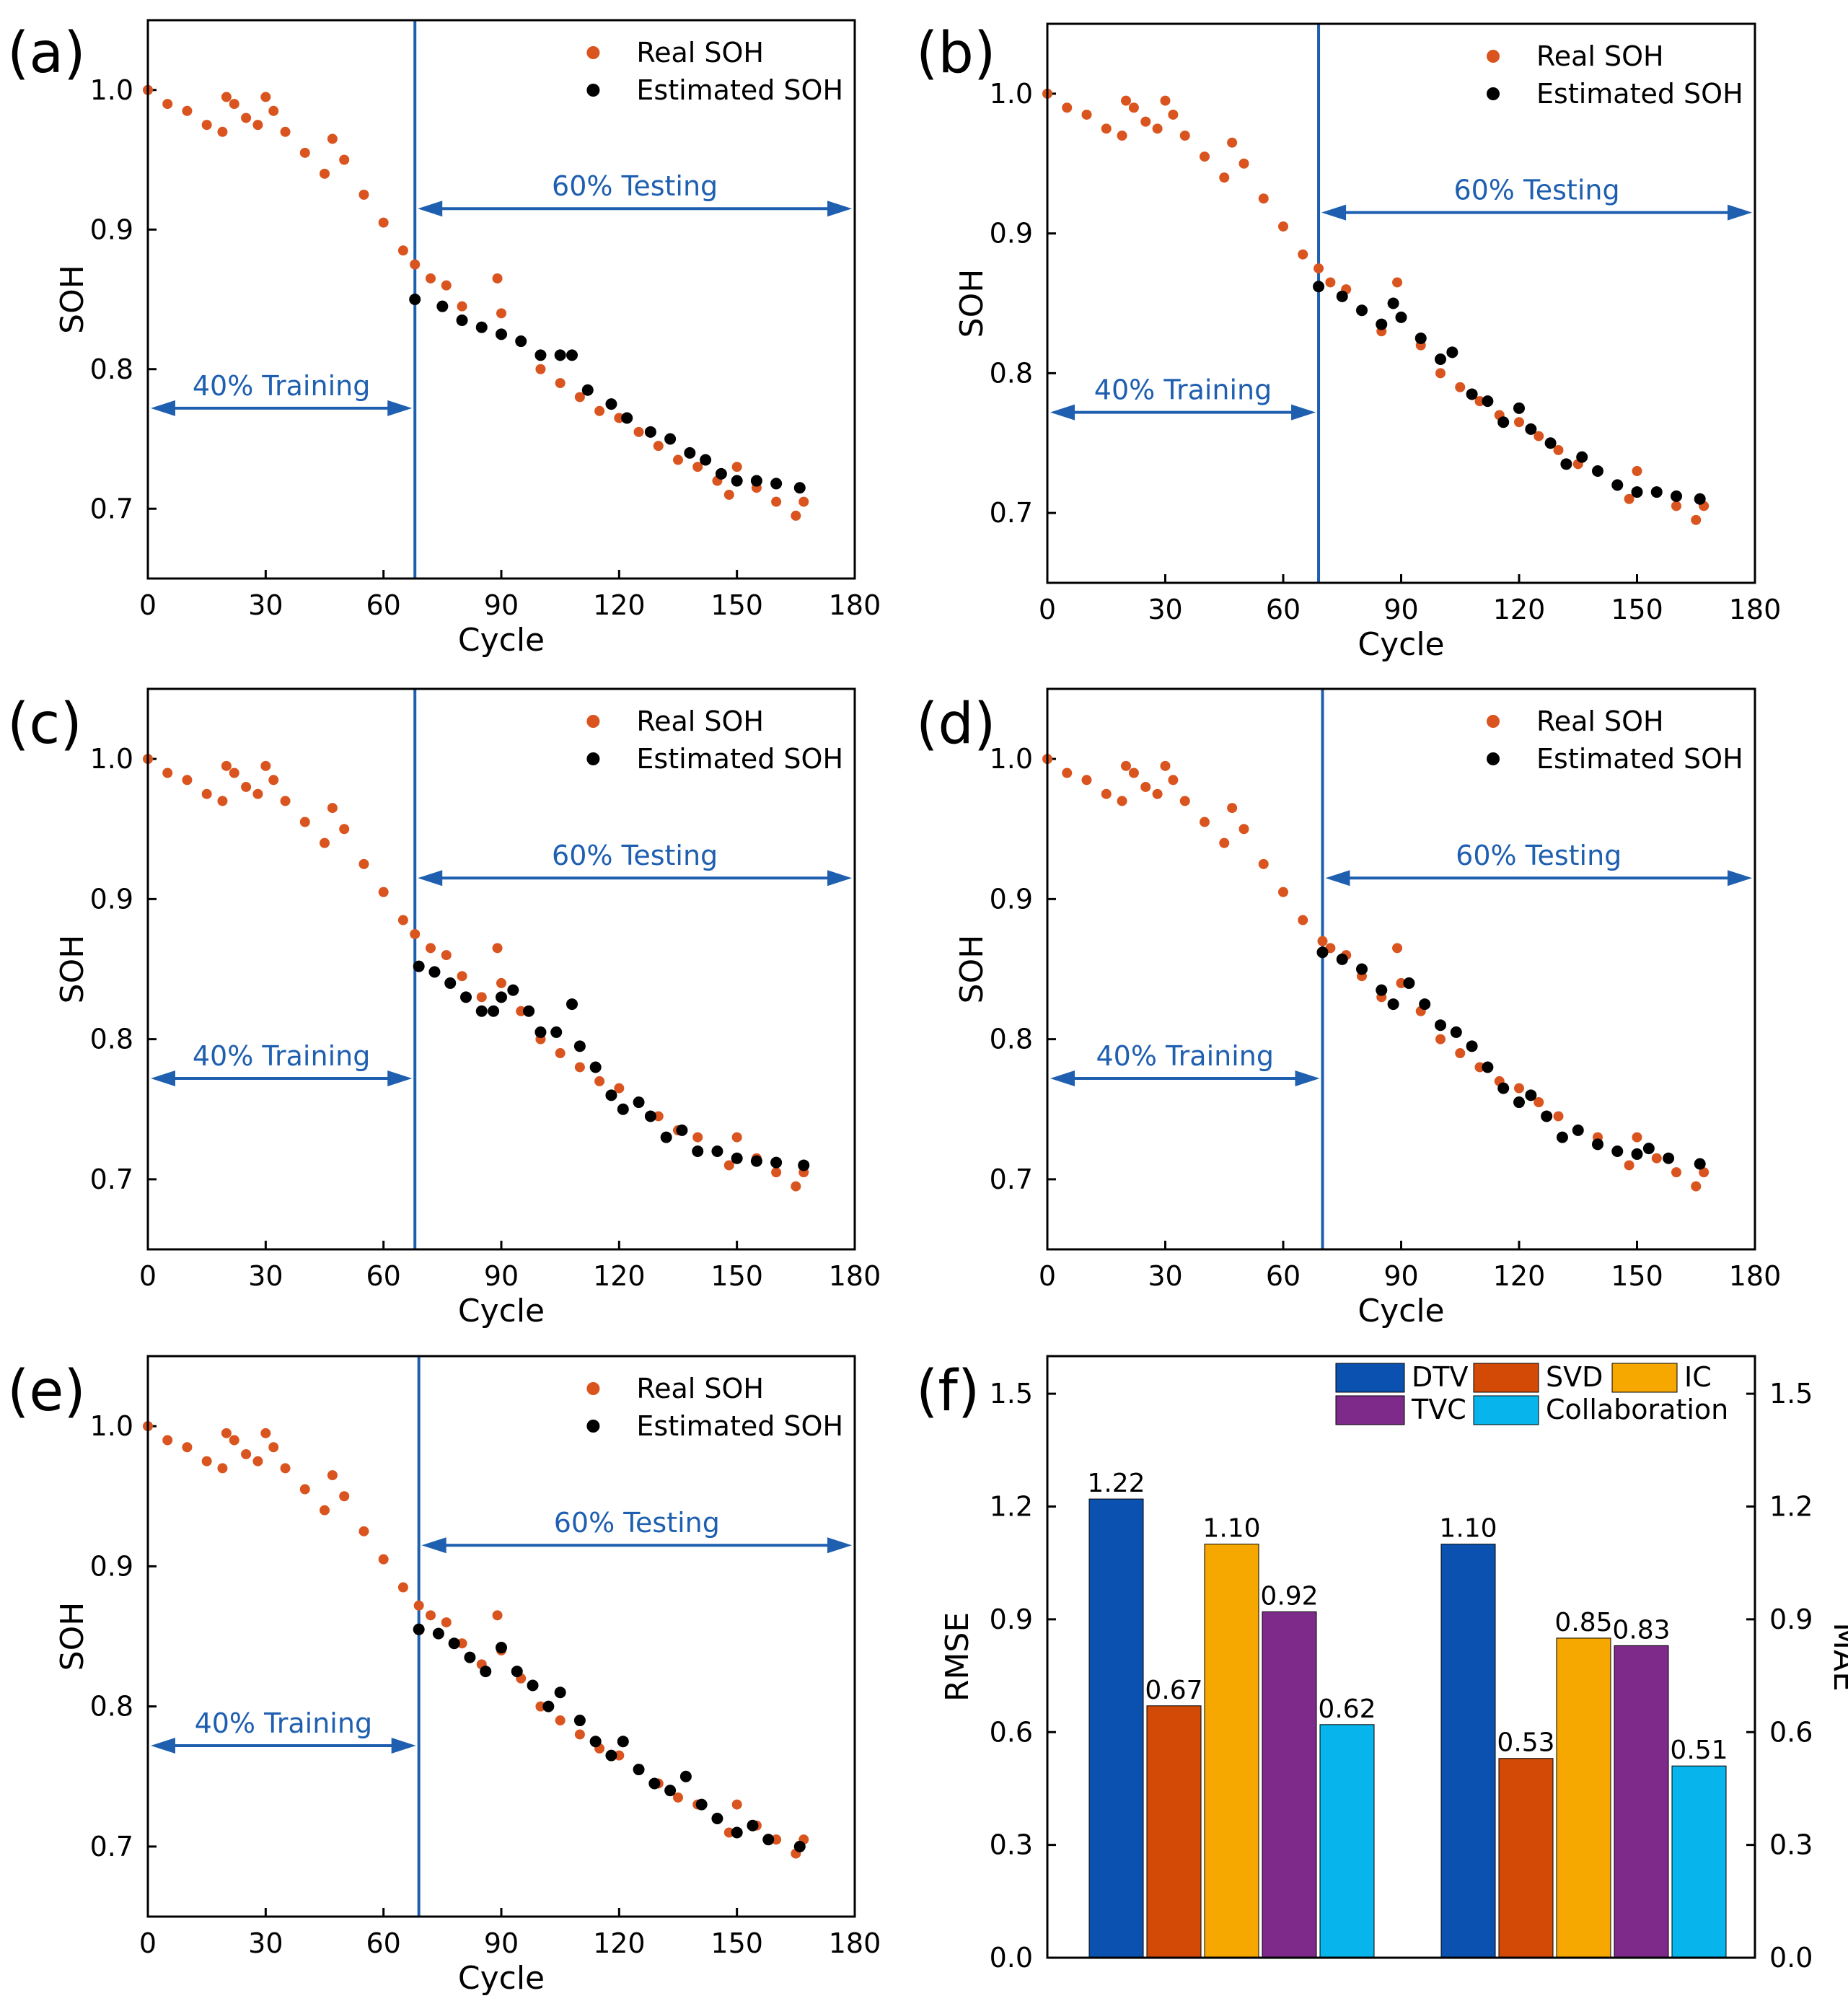  What do you see at coordinates (593, 90) in the screenshot?
I see `legend-estimated-marker` at bounding box center [593, 90].